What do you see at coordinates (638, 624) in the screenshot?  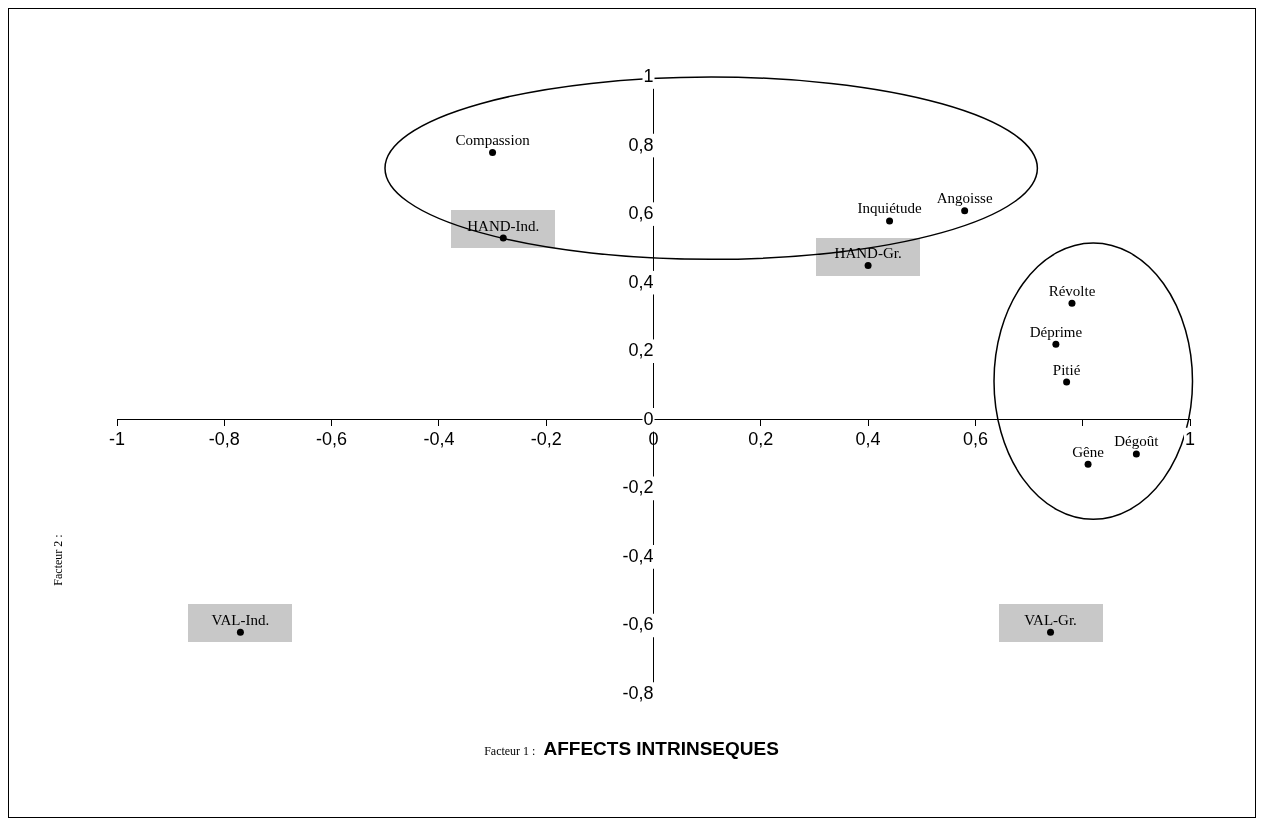 I see `y-tick-label: -0,6` at bounding box center [638, 624].